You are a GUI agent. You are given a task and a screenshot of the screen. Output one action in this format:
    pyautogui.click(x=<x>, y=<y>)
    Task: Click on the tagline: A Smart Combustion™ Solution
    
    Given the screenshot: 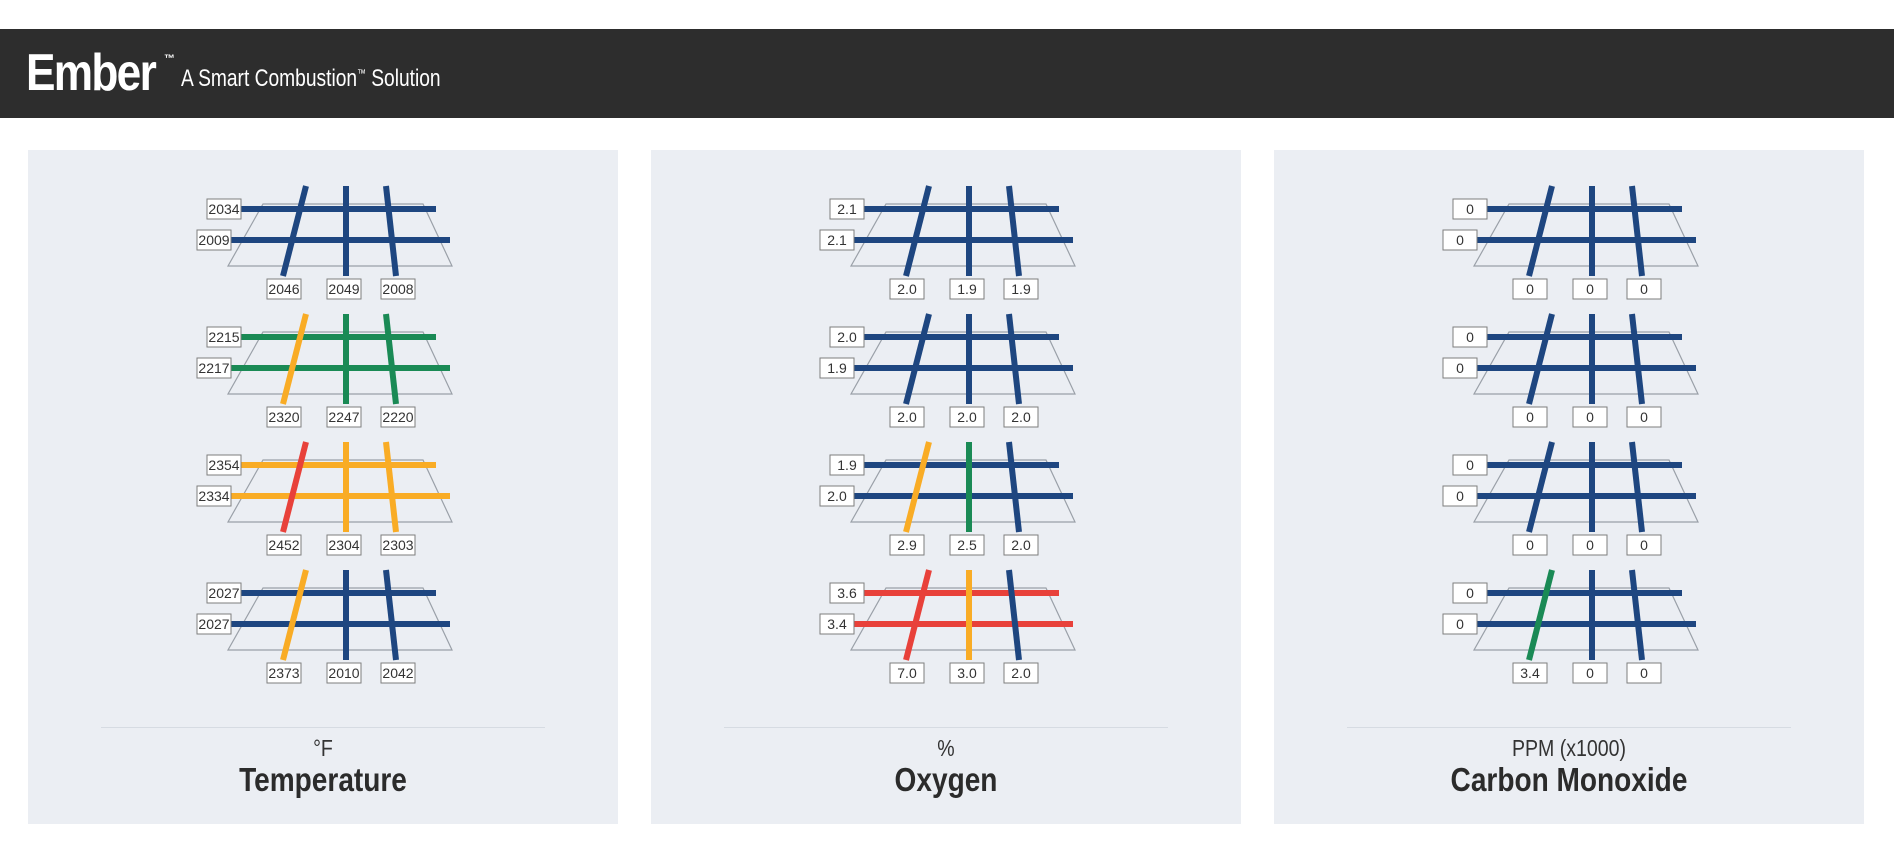 What is the action you would take?
    pyautogui.click(x=311, y=79)
    